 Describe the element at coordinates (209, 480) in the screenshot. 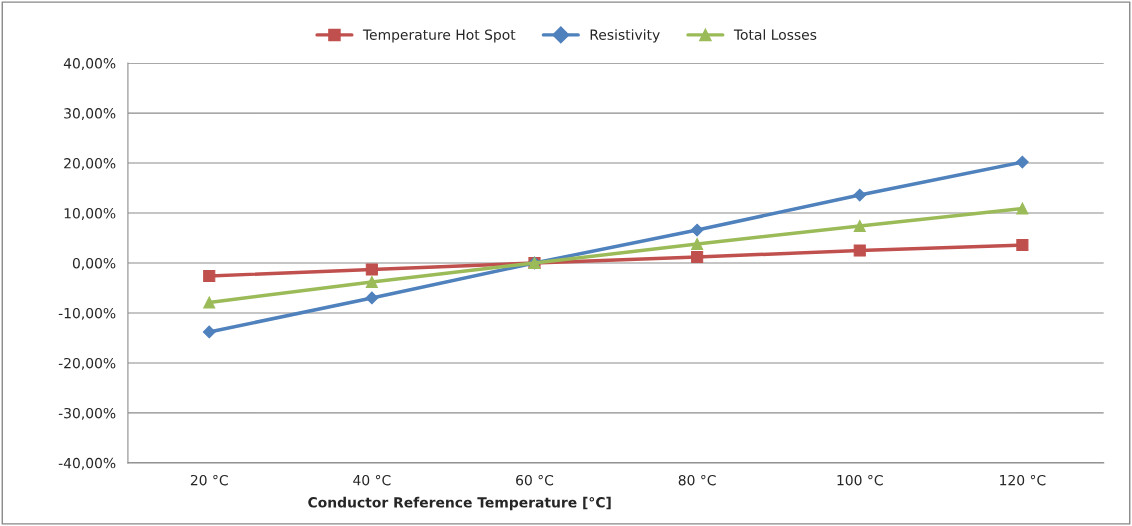

I see `x-tick-label: 20 °C` at that location.